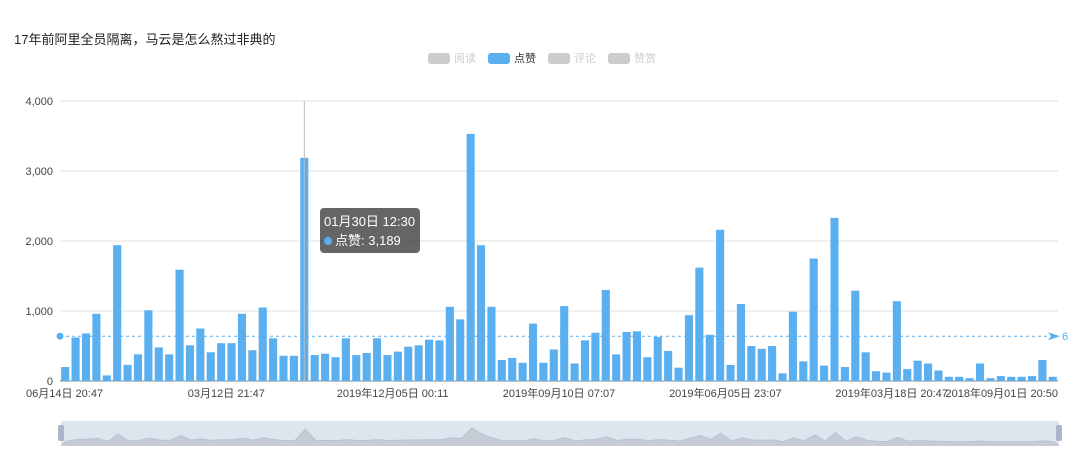 The width and height of the screenshot is (1080, 461). I want to click on zoom-handle-right, so click(1059, 433).